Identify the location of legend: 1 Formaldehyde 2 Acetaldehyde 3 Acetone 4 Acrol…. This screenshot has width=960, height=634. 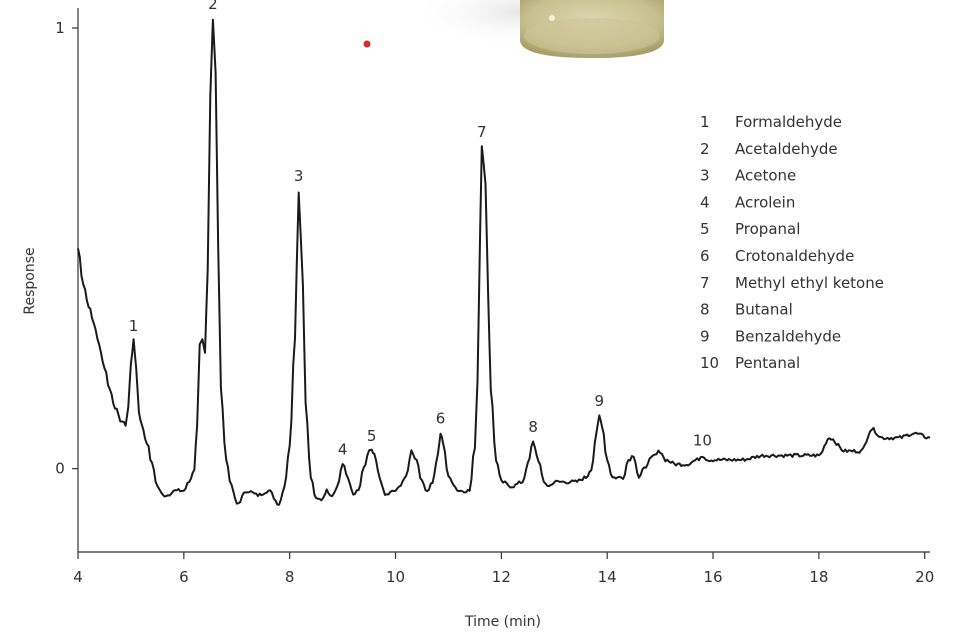
(792, 242).